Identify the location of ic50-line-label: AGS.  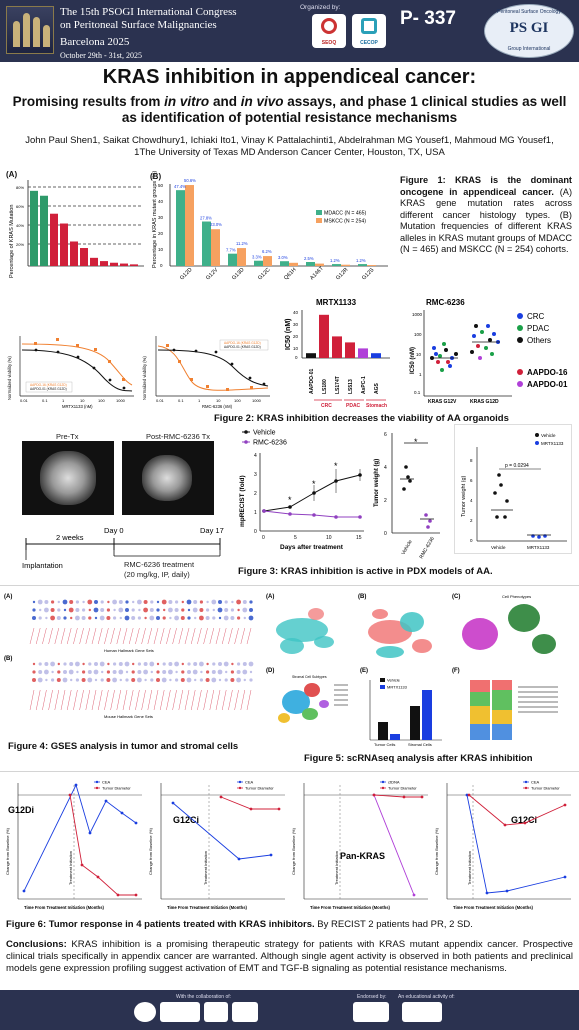
(377, 389).